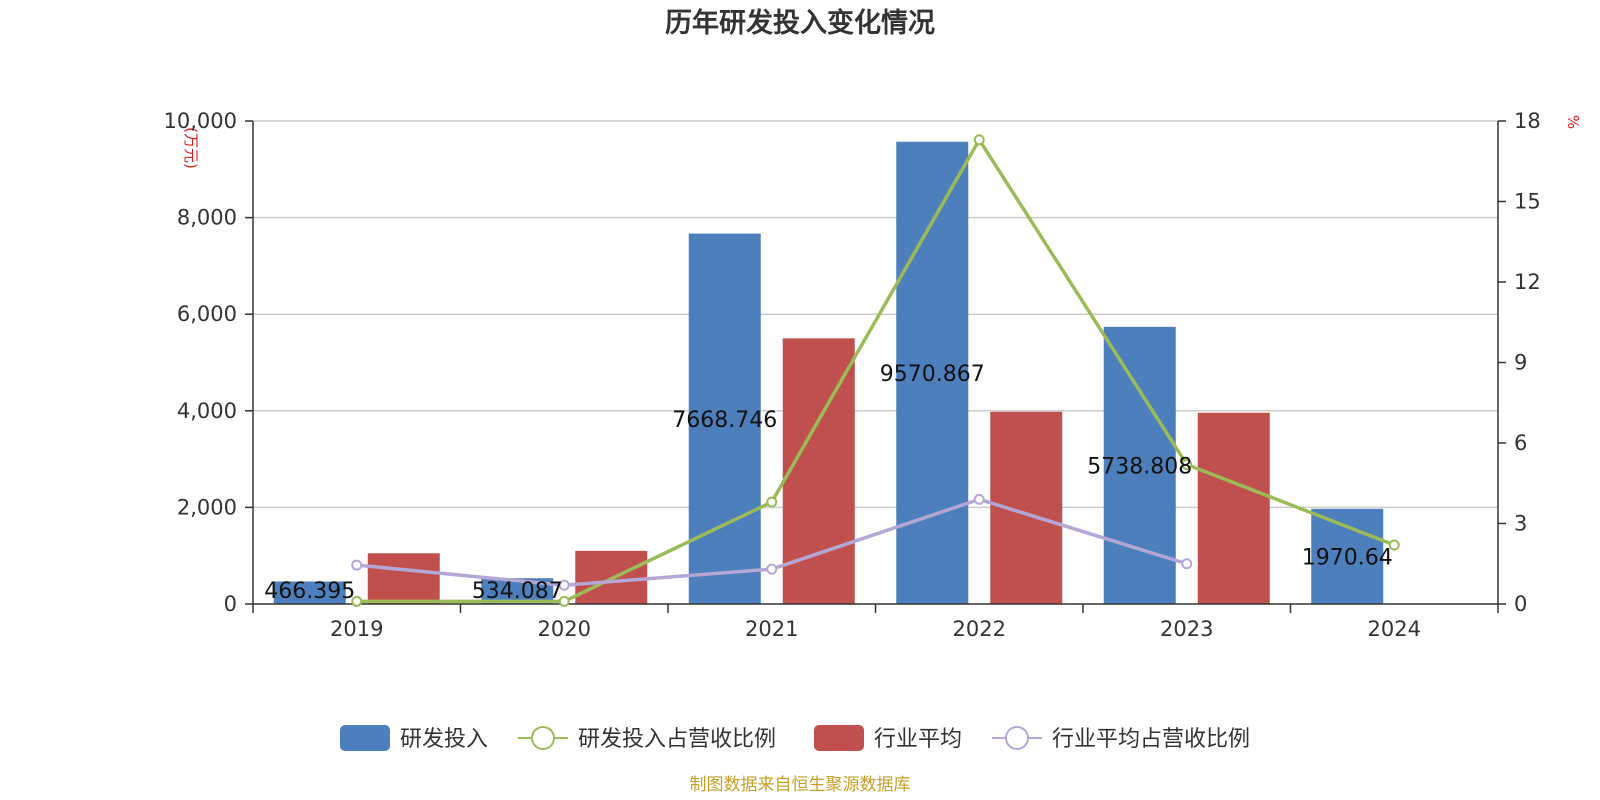 The image size is (1600, 800). What do you see at coordinates (979, 629) in the screenshot?
I see `x-tick-label: 2022` at bounding box center [979, 629].